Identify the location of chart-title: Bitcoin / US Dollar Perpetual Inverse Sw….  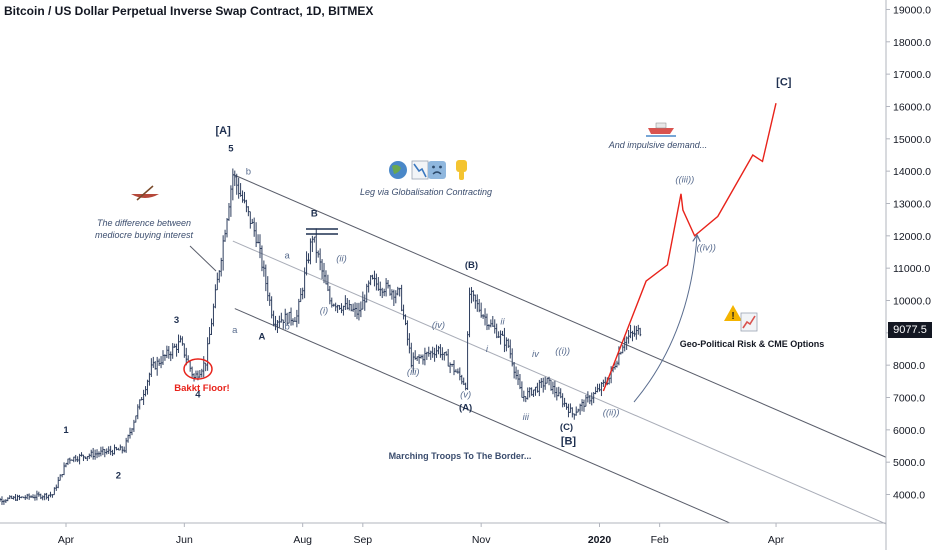
(189, 11).